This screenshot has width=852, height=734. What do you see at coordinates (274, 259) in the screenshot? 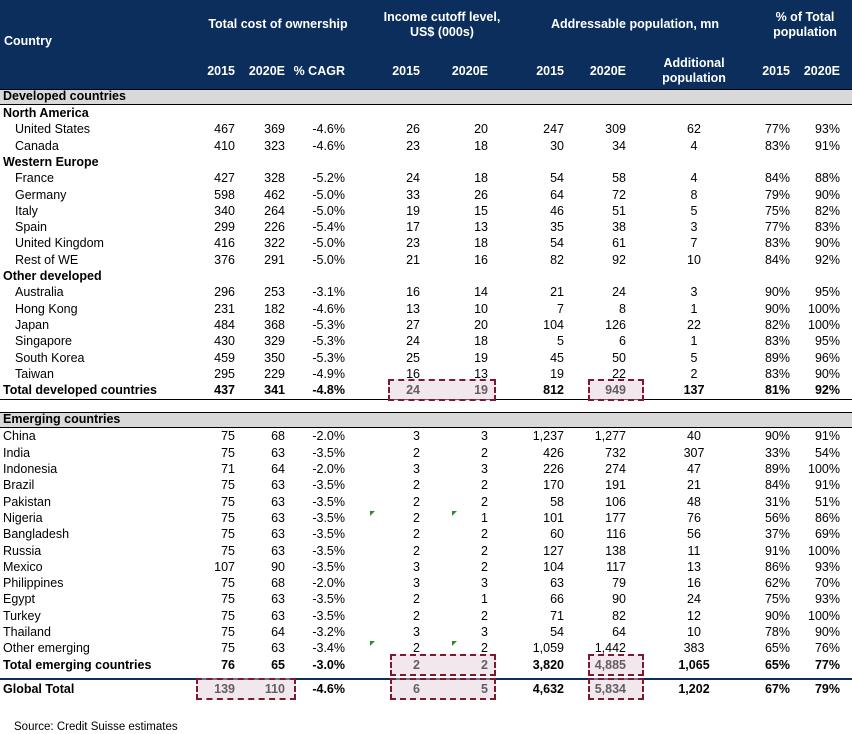
I see `cell-tco-2020e: 291` at bounding box center [274, 259].